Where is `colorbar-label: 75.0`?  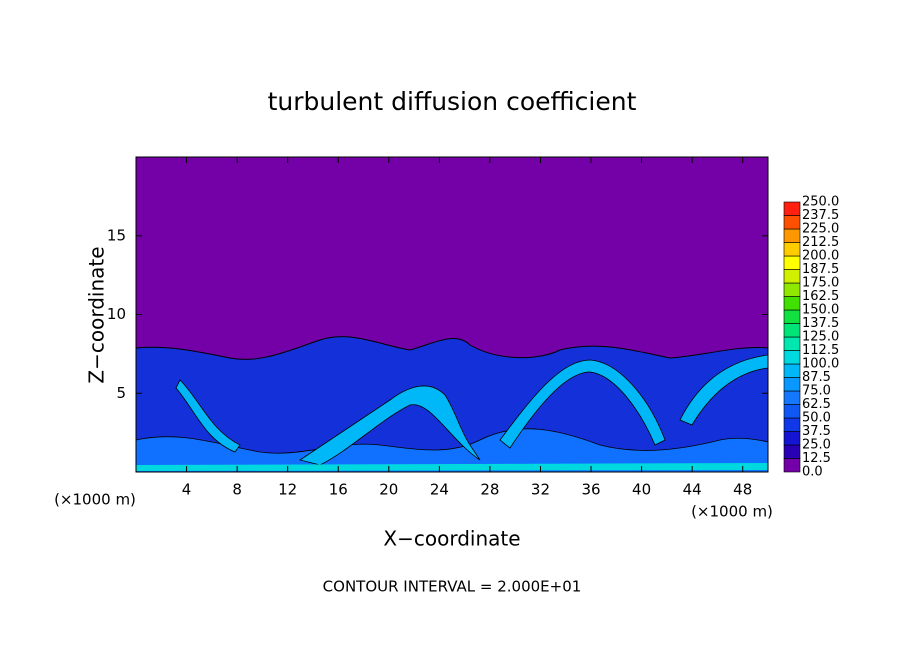
colorbar-label: 75.0 is located at coordinates (816, 391).